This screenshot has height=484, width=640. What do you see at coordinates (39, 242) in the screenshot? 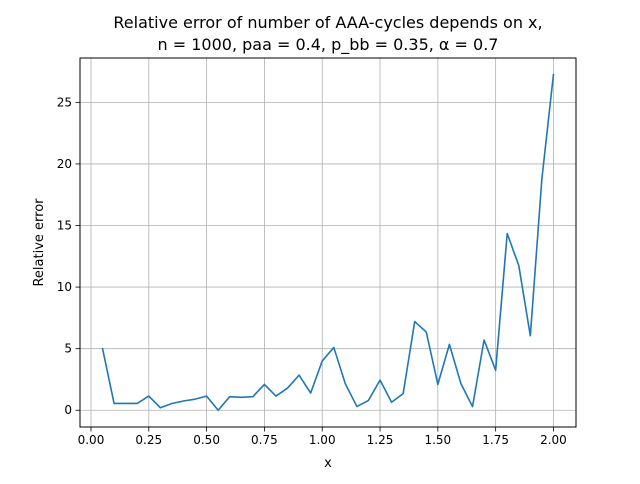
I see `y-axis-label: Relative error` at bounding box center [39, 242].